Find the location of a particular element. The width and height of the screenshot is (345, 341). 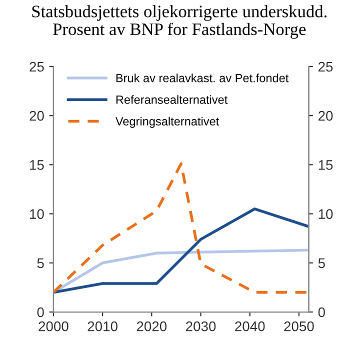

y-tick-label: 15 is located at coordinates (37, 165).